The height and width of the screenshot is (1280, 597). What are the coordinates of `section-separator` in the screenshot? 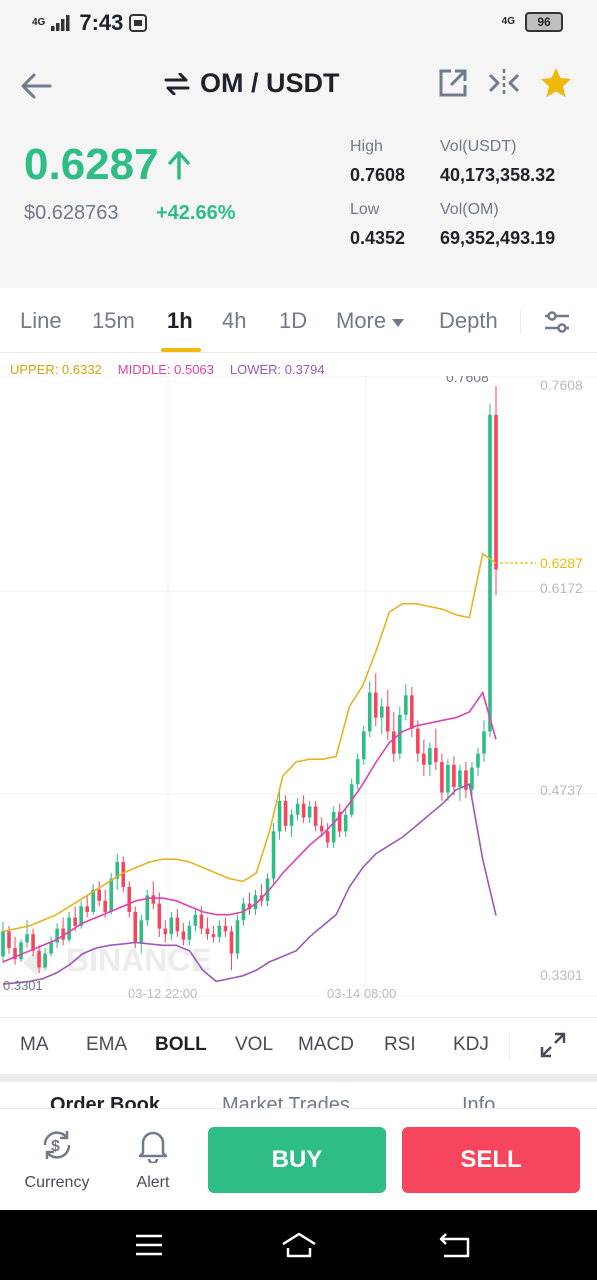 It's located at (298, 1078).